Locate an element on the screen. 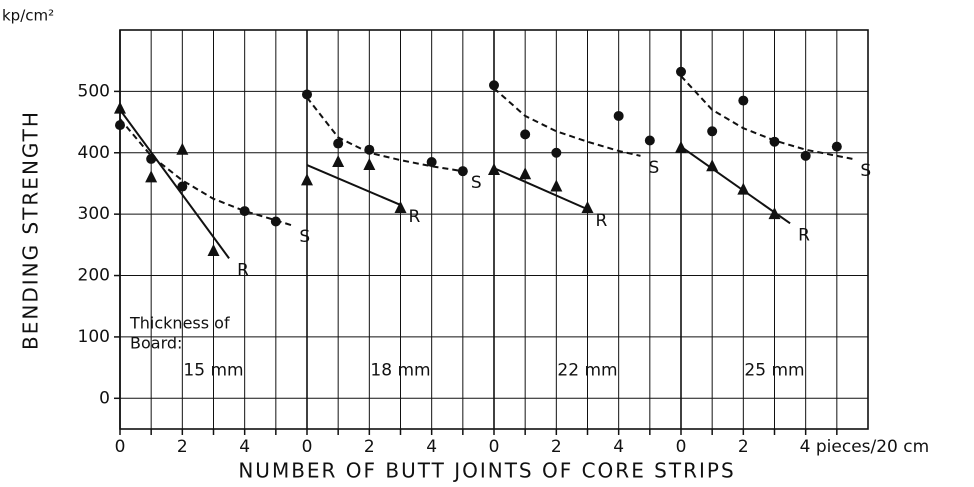 This screenshot has width=974, height=487. y-tick-label: 0 is located at coordinates (104, 398).